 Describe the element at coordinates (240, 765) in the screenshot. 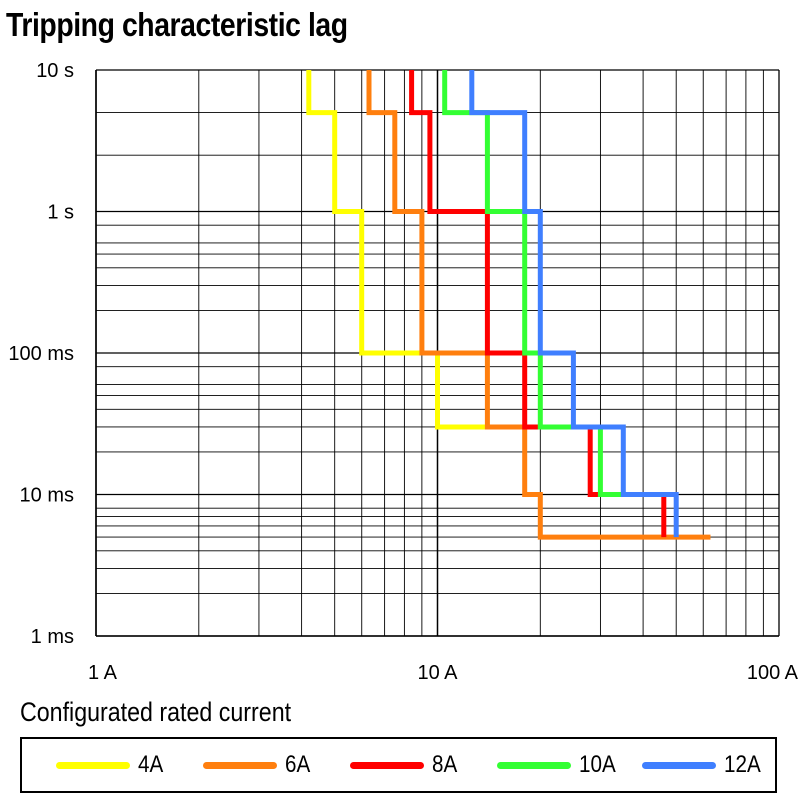

I see `legend-swatch-6a` at that location.